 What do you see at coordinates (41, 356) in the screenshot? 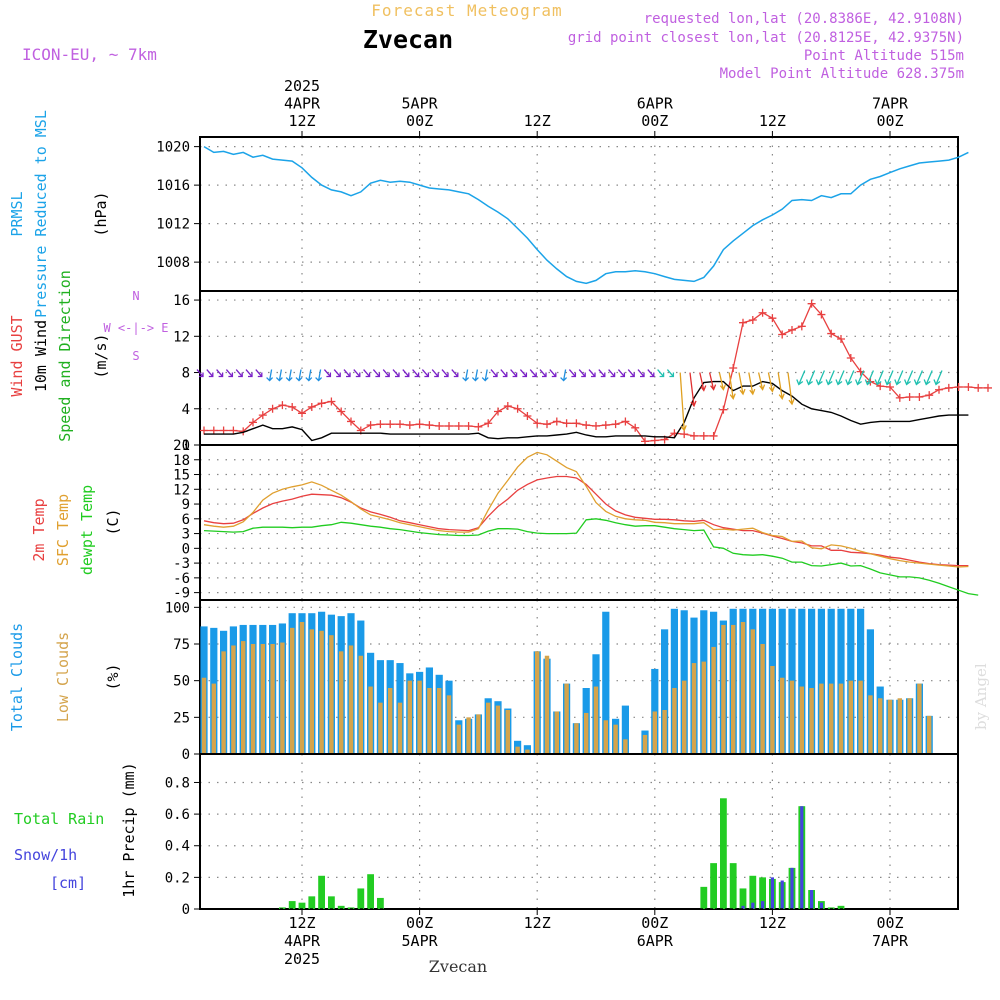
I see `wind-label: 10m Wind` at bounding box center [41, 356].